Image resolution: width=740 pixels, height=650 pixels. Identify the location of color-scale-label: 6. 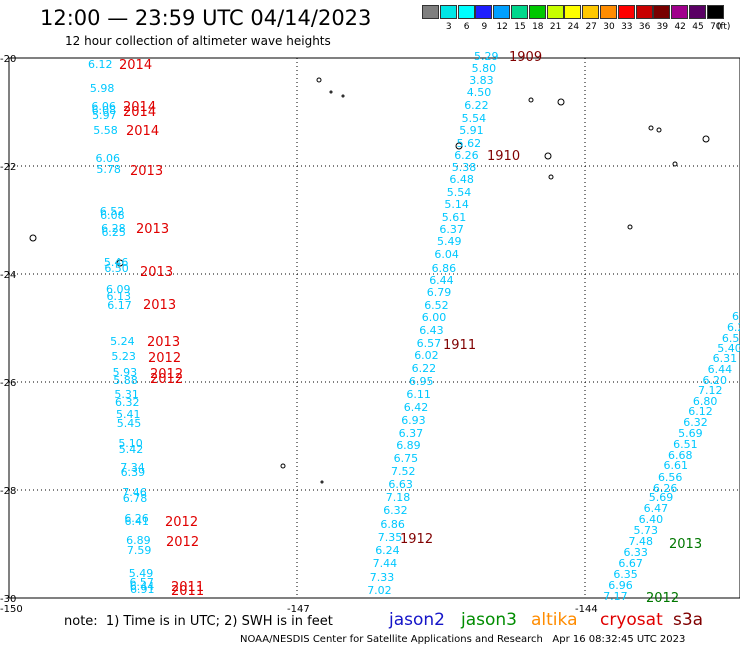
(466, 27).